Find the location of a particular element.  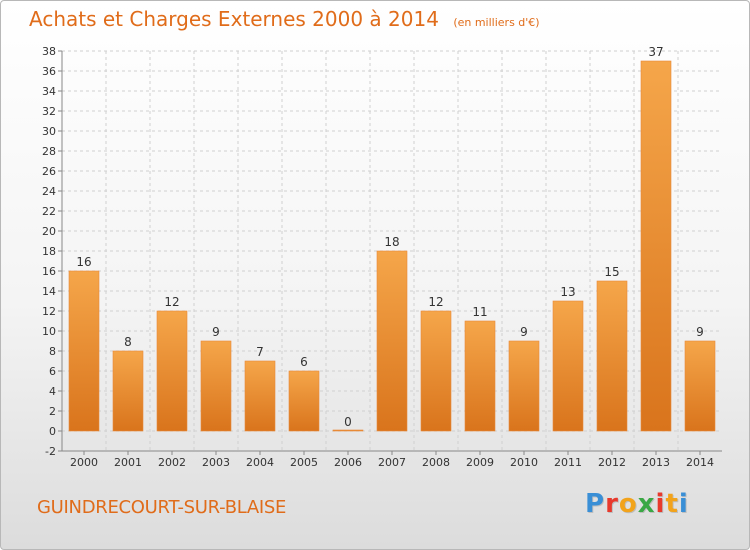

x-tick-label: 2012 is located at coordinates (612, 462).